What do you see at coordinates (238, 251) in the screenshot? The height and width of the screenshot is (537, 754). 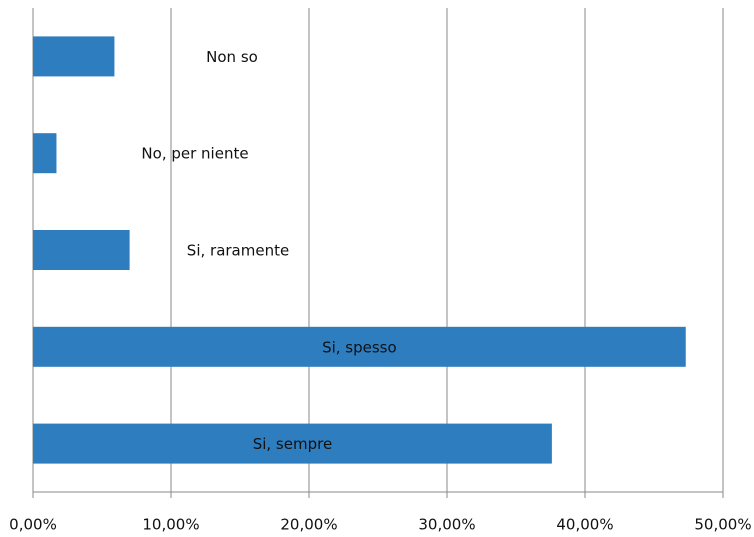 I see `category-label: Si, raramente` at bounding box center [238, 251].